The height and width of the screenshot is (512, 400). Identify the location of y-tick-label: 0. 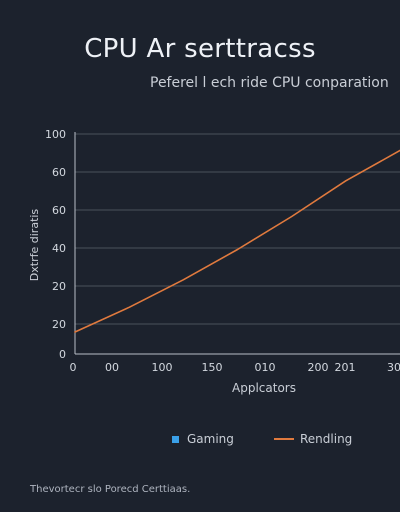
(62, 354).